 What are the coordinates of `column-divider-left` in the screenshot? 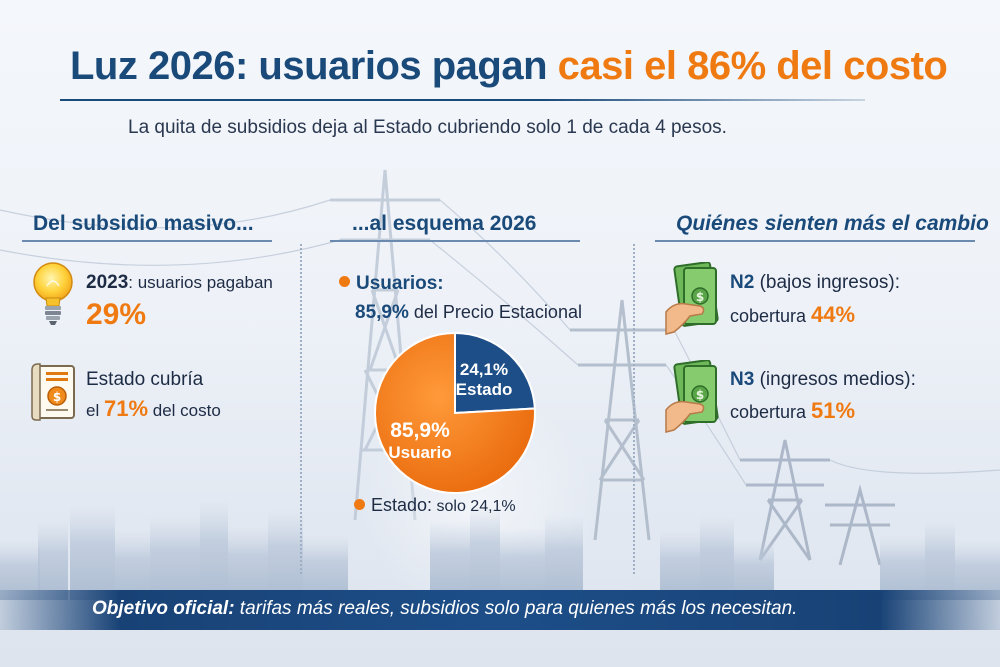 It's located at (301, 409).